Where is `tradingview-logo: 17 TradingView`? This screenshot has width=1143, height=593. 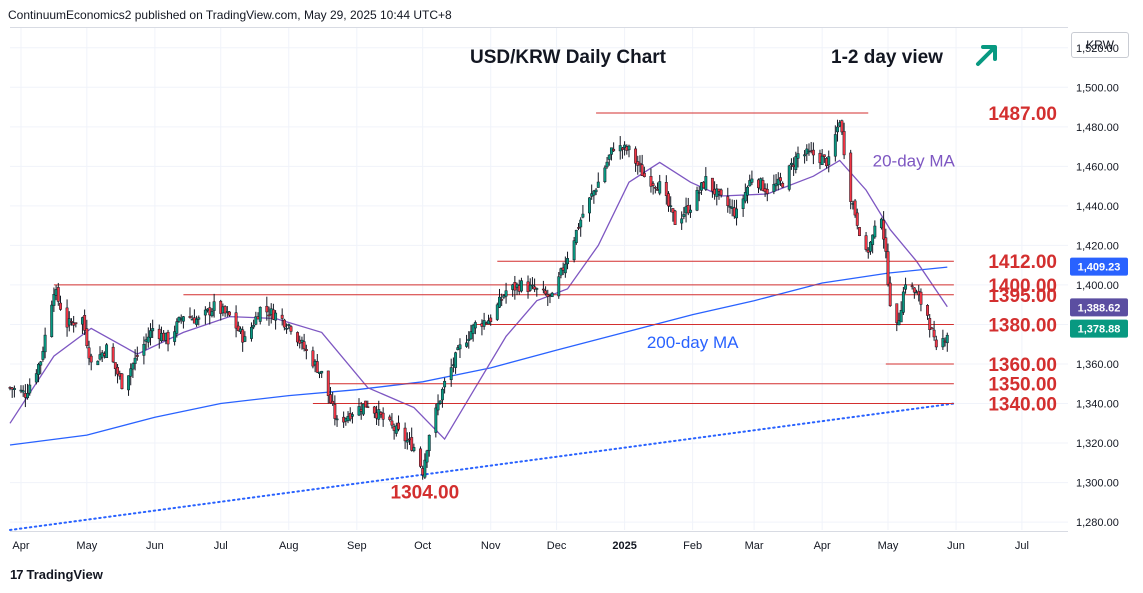
tradingview-logo: 17 TradingView is located at coordinates (56, 574).